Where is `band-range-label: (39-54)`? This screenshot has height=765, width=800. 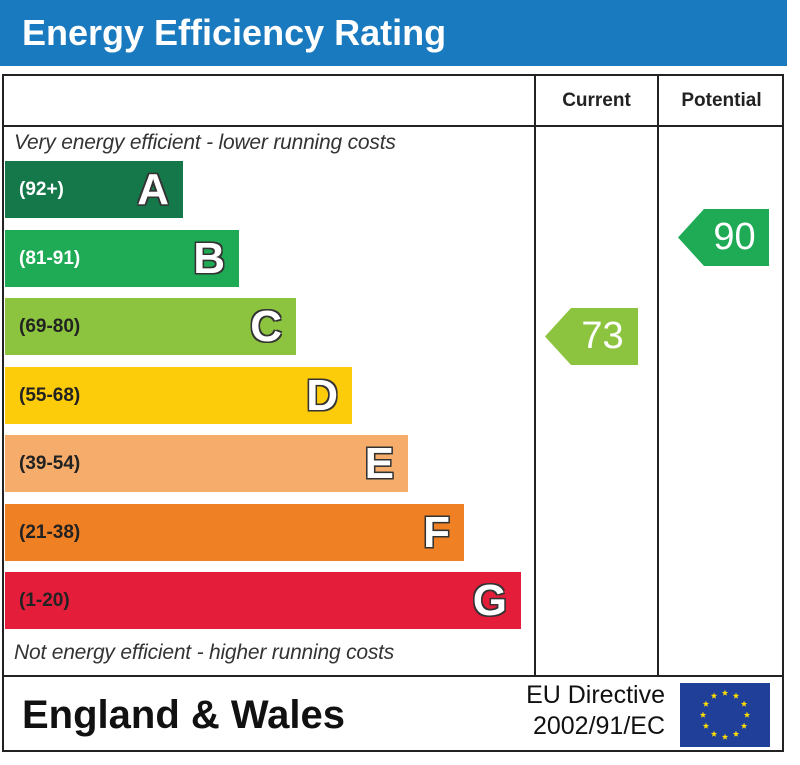 band-range-label: (39-54) is located at coordinates (50, 463).